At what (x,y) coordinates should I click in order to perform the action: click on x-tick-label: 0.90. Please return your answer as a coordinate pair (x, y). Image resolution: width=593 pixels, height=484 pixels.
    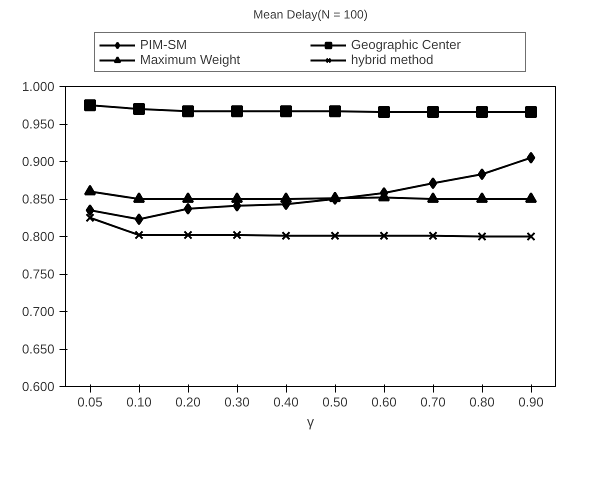
    Looking at the image, I should click on (531, 402).